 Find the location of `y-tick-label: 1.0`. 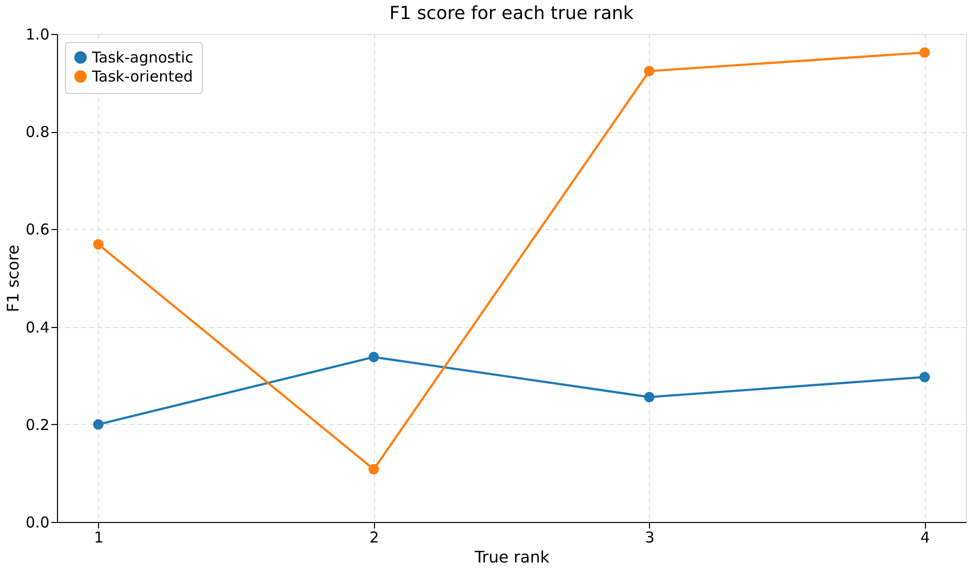

y-tick-label: 1.0 is located at coordinates (38, 35).